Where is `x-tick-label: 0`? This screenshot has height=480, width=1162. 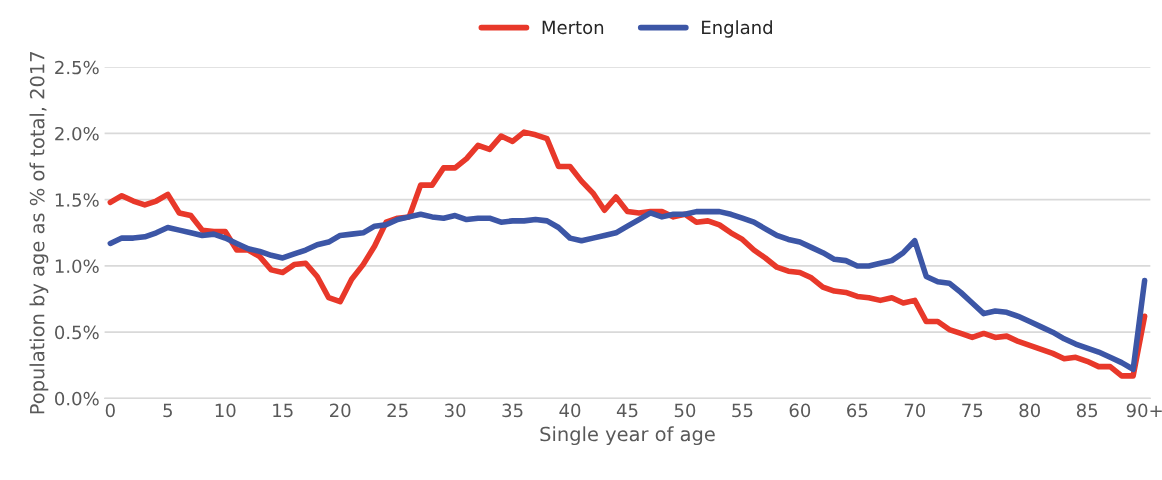
x-tick-label: 0 is located at coordinates (110, 410).